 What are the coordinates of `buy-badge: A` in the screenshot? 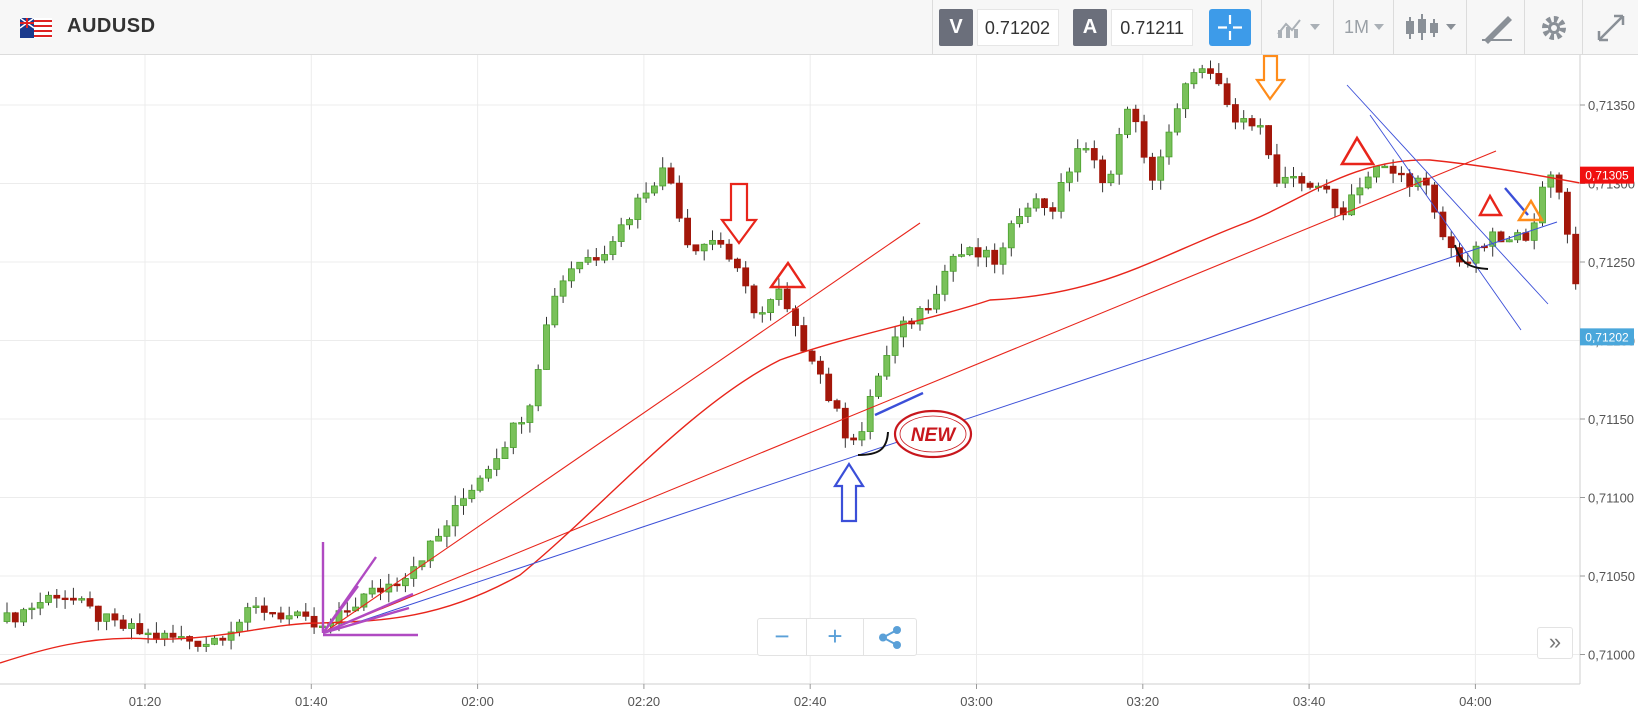 It's located at (1090, 27).